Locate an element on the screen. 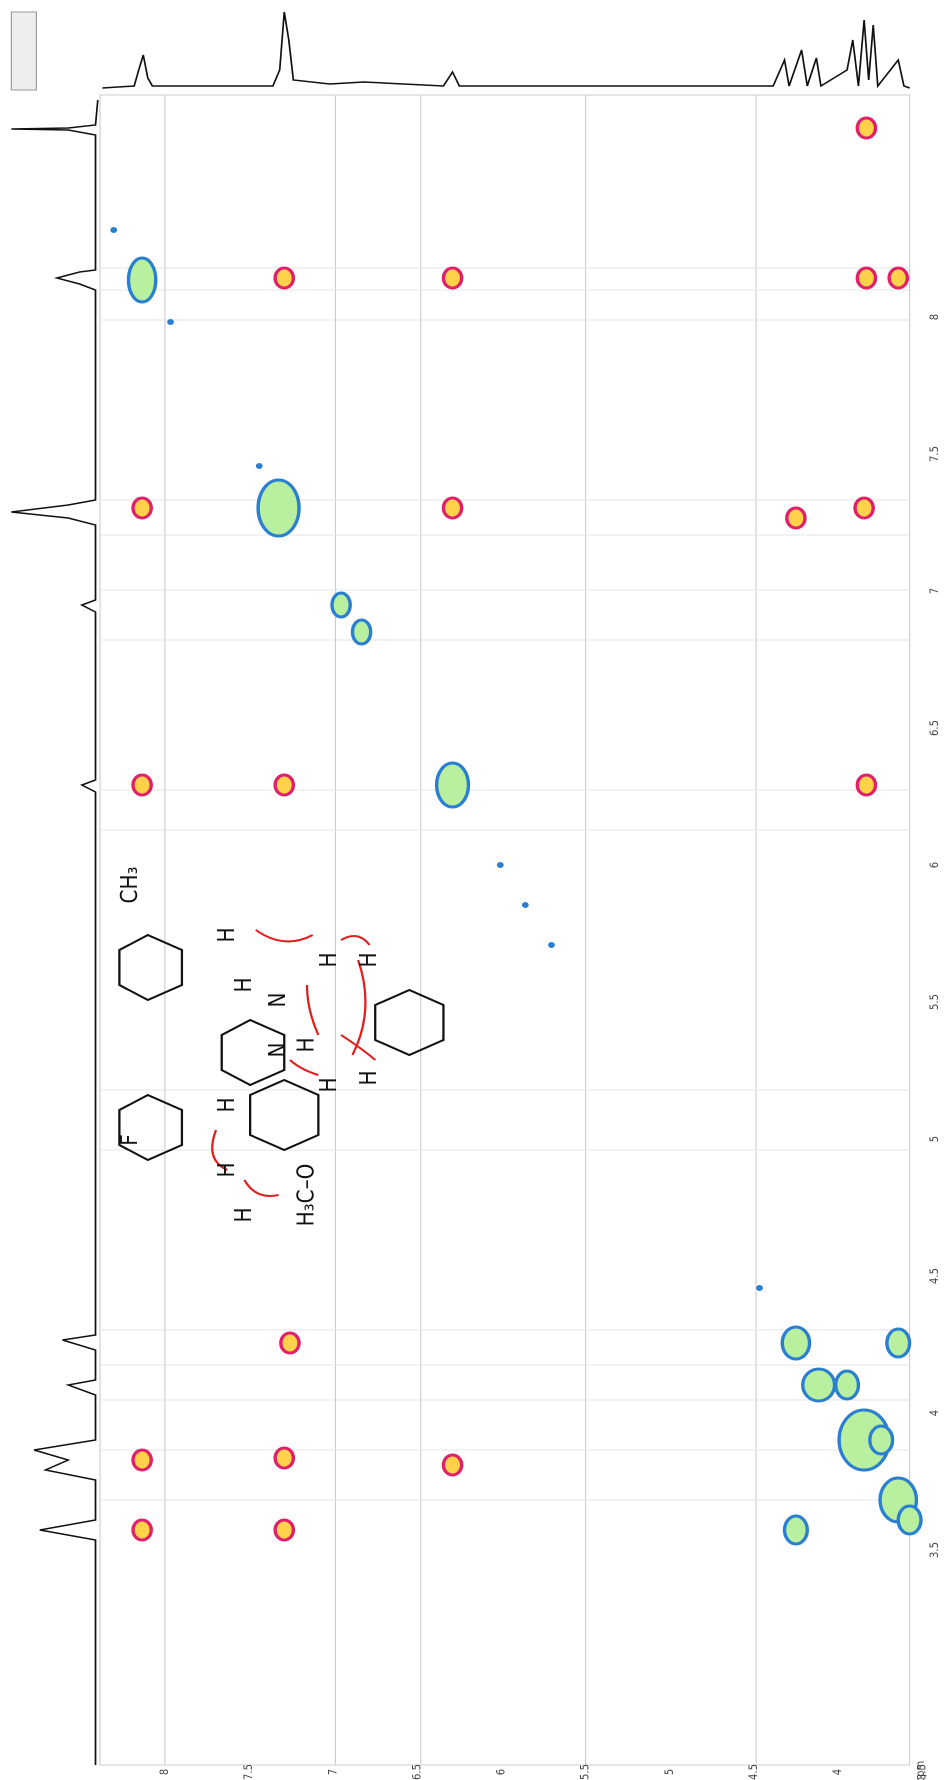  x-tick-label: 6 is located at coordinates (501, 1772).